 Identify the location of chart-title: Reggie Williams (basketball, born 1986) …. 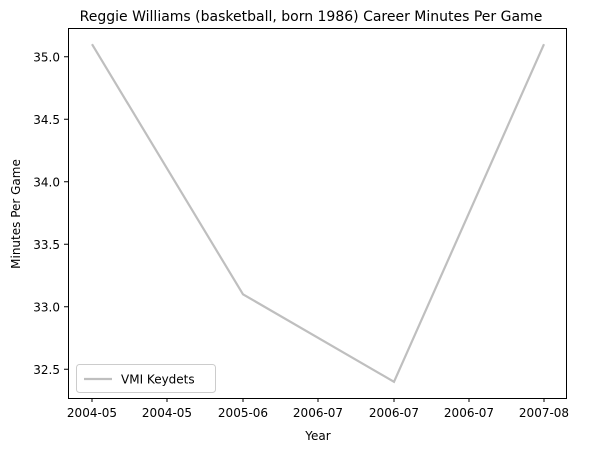
(311, 17).